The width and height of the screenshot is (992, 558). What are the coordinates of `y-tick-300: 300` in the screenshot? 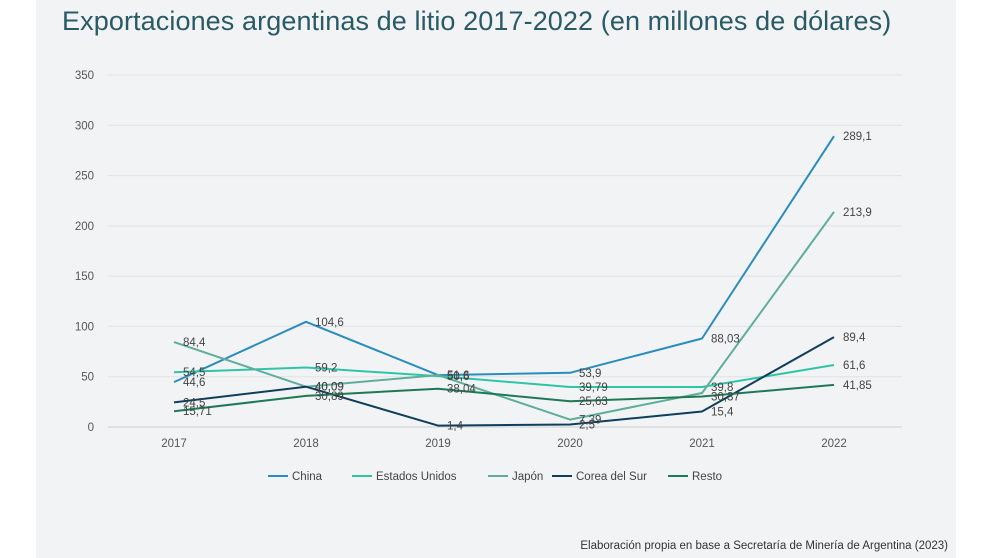 It's located at (84, 126).